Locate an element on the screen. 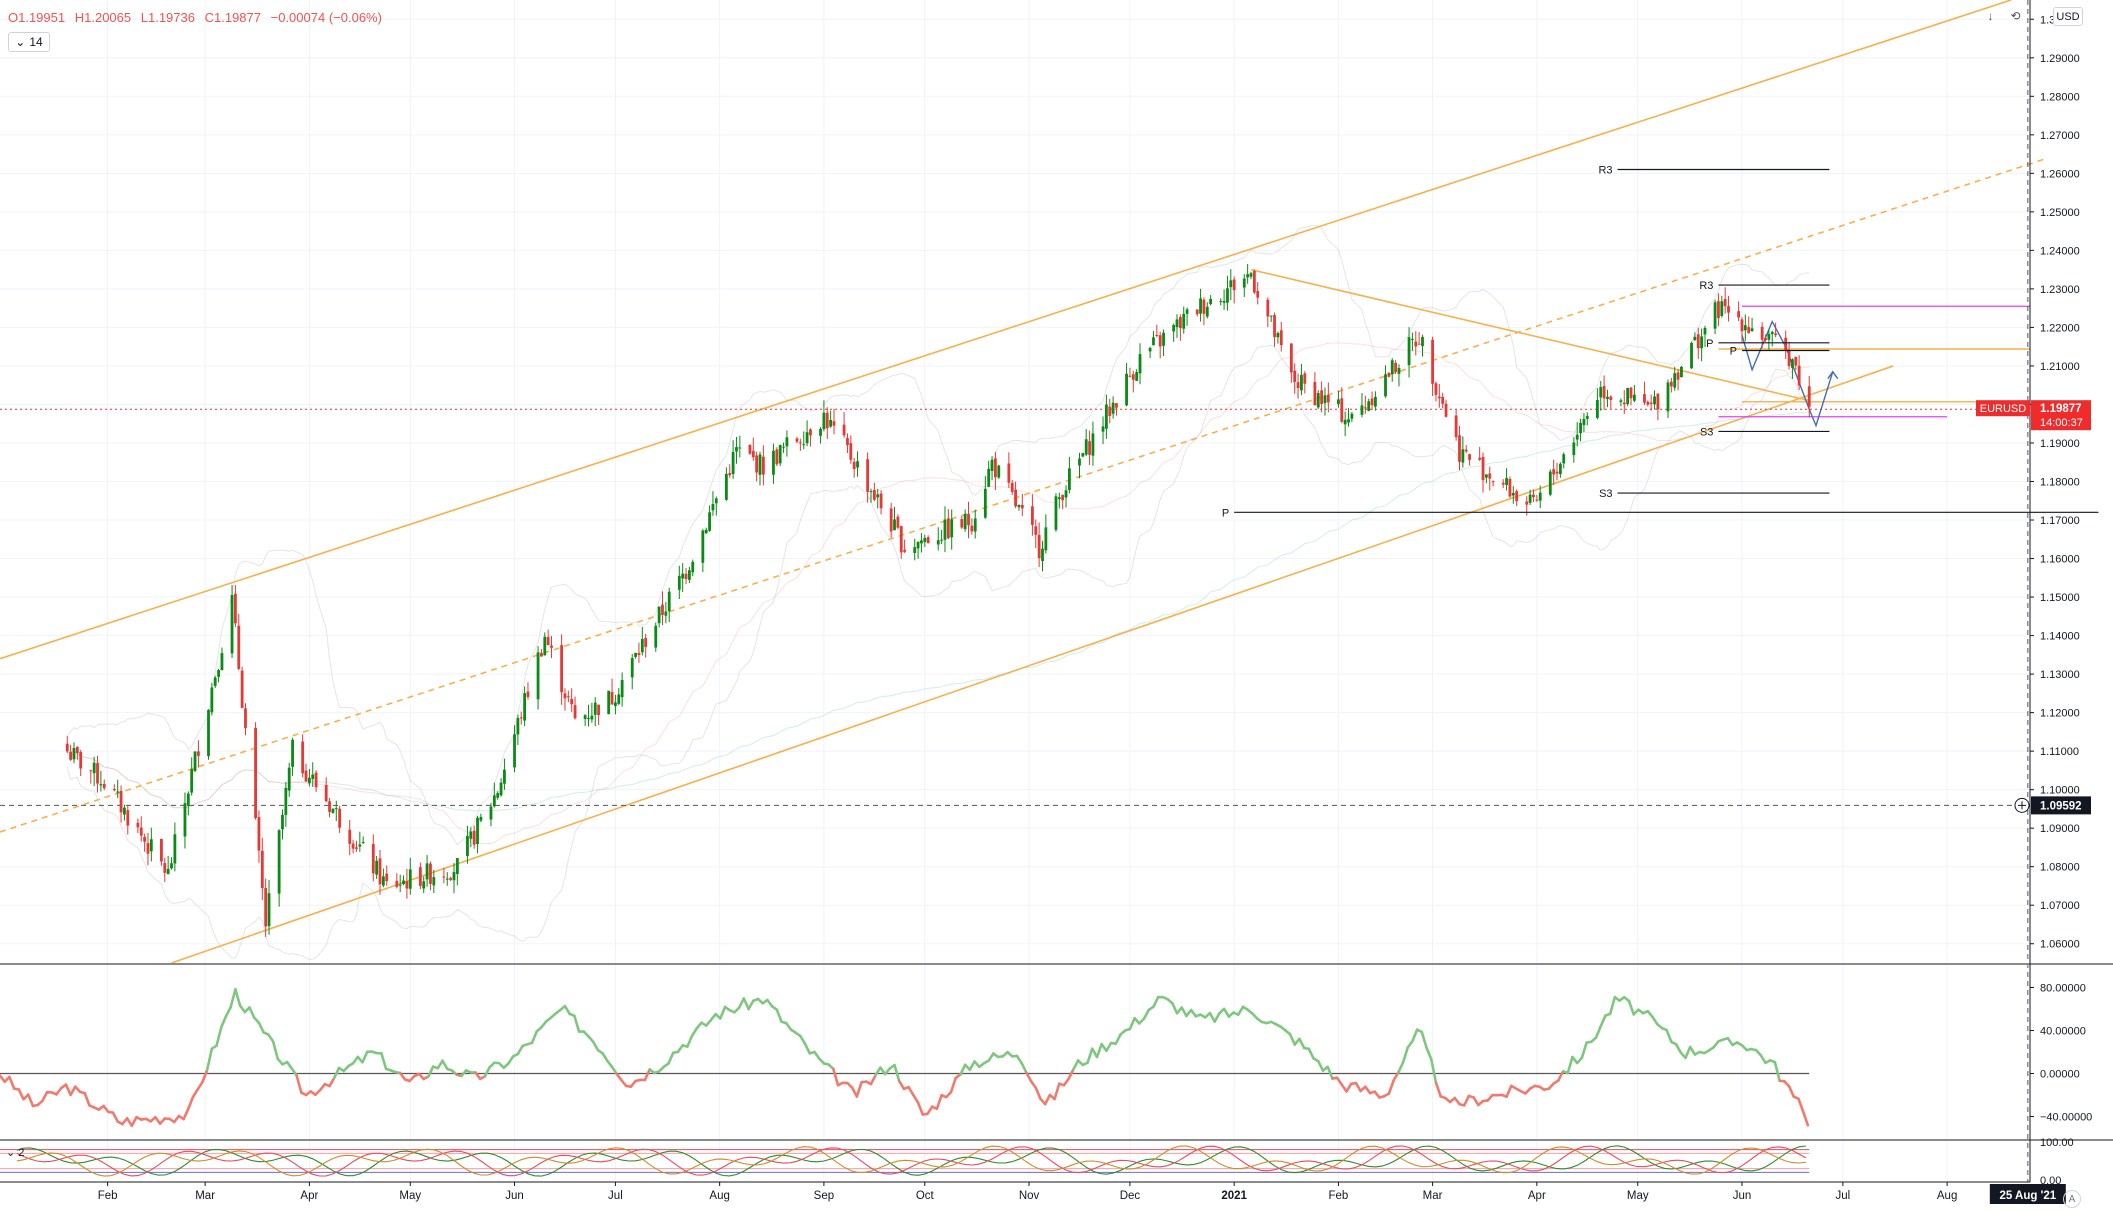 The width and height of the screenshot is (2113, 1213). close-value: C1.19877 is located at coordinates (232, 17).